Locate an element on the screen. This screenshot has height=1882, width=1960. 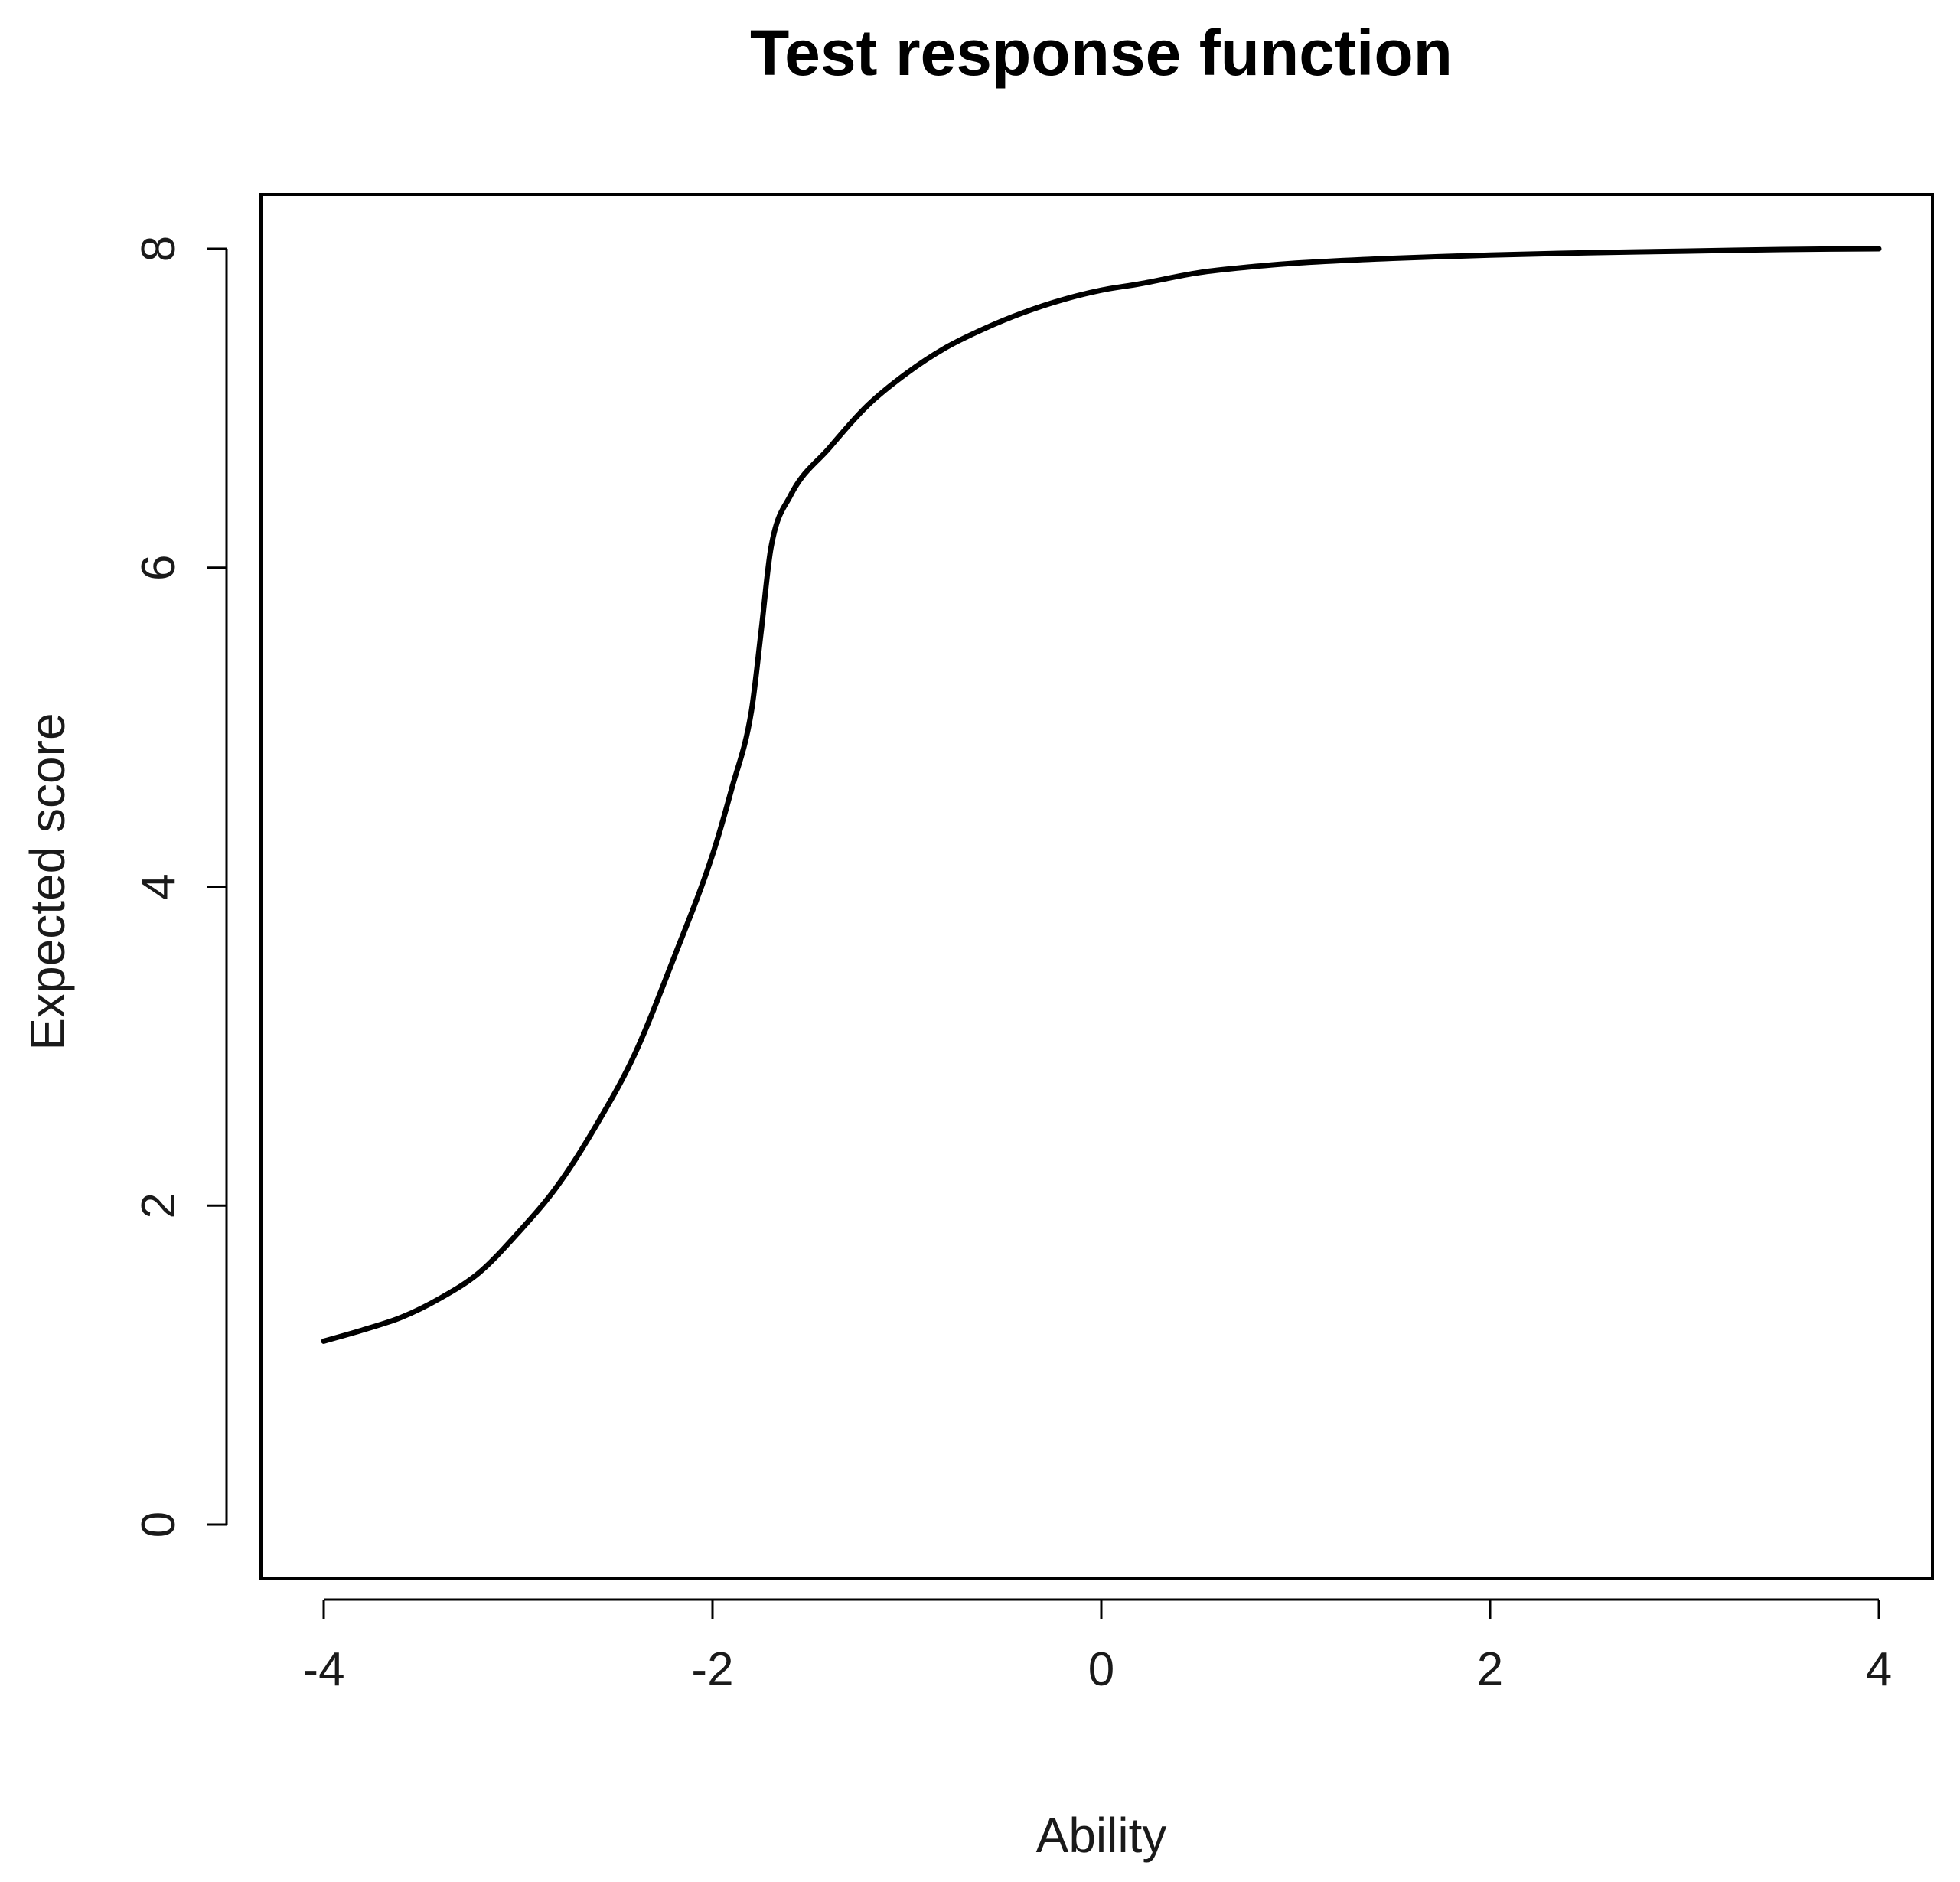
x-tick-label: 4 is located at coordinates (1879, 1669).